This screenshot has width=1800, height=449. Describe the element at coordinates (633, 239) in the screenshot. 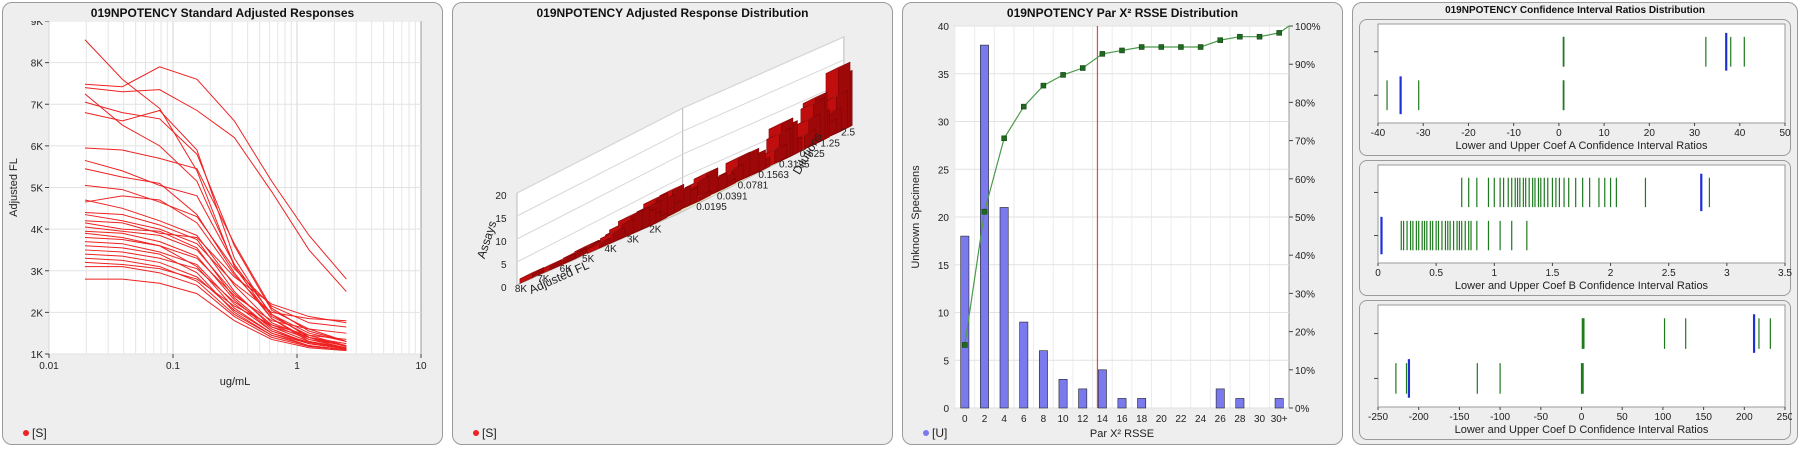

I see `x-tick-label: 3K` at that location.